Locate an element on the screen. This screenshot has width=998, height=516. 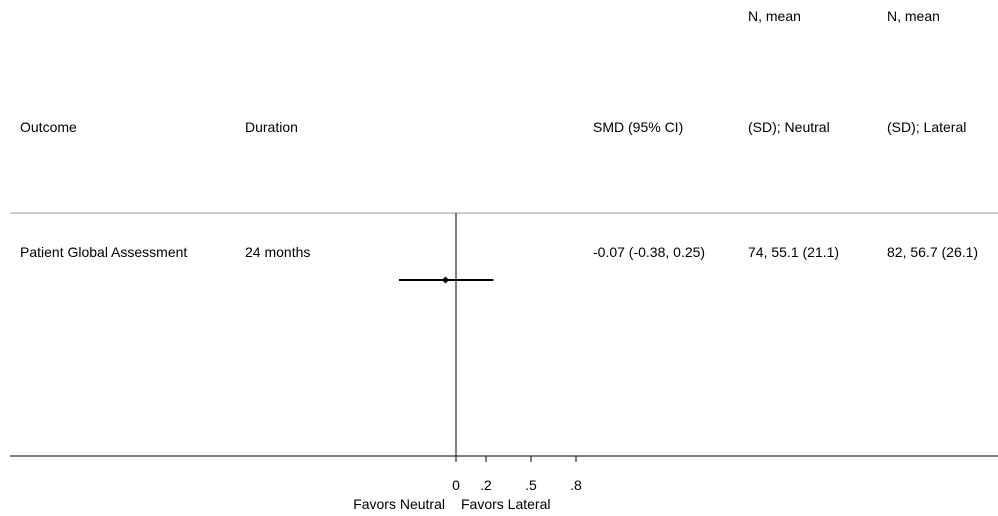
row-neutral: 74, 55.1 (21.1) is located at coordinates (794, 252).